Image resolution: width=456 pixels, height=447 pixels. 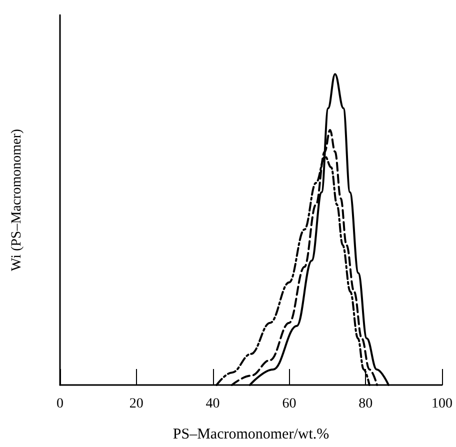 I want to click on x-tick-label: 20, so click(x=136, y=404).